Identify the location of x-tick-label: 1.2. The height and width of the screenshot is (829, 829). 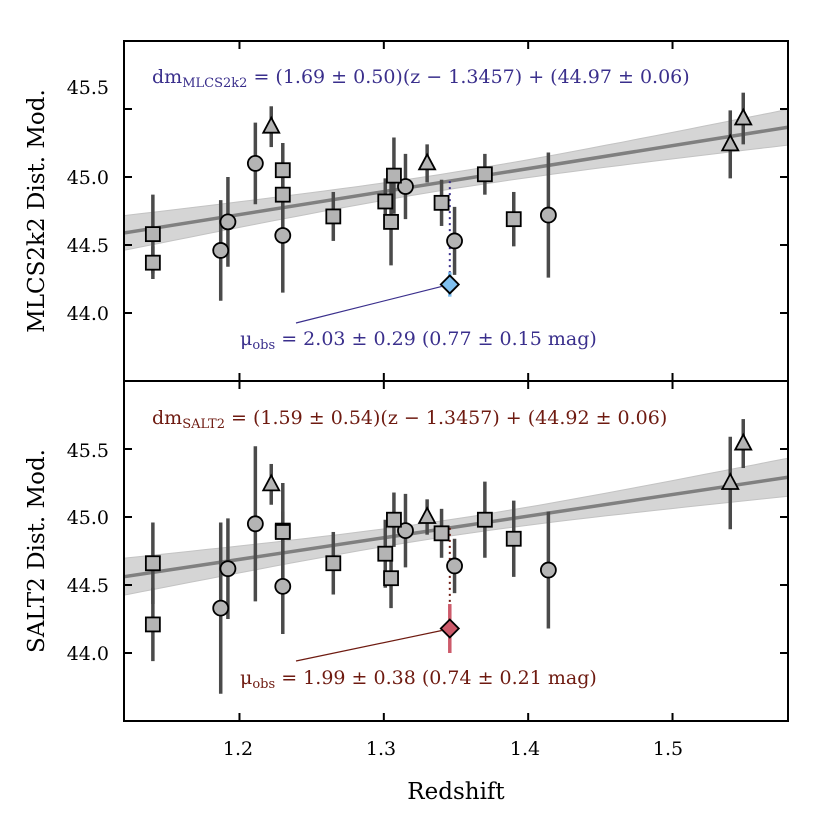
(238, 749).